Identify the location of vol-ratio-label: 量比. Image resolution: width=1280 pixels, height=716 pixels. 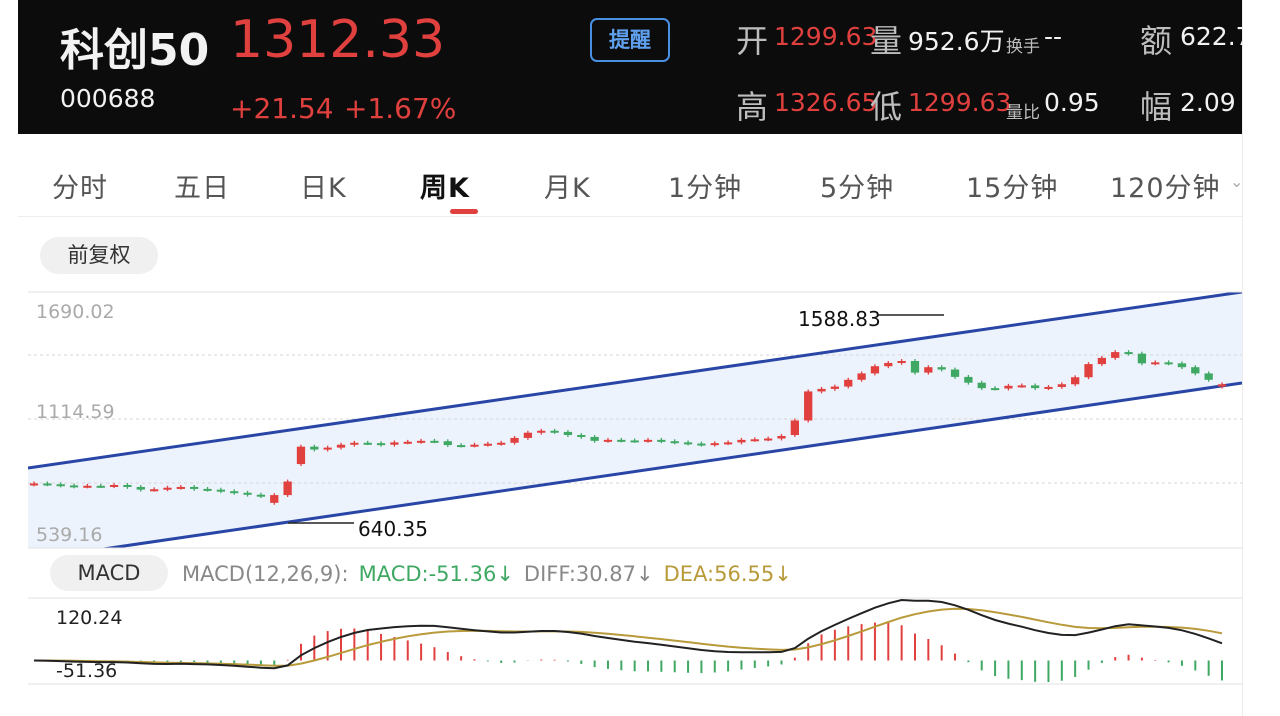
(1023, 113).